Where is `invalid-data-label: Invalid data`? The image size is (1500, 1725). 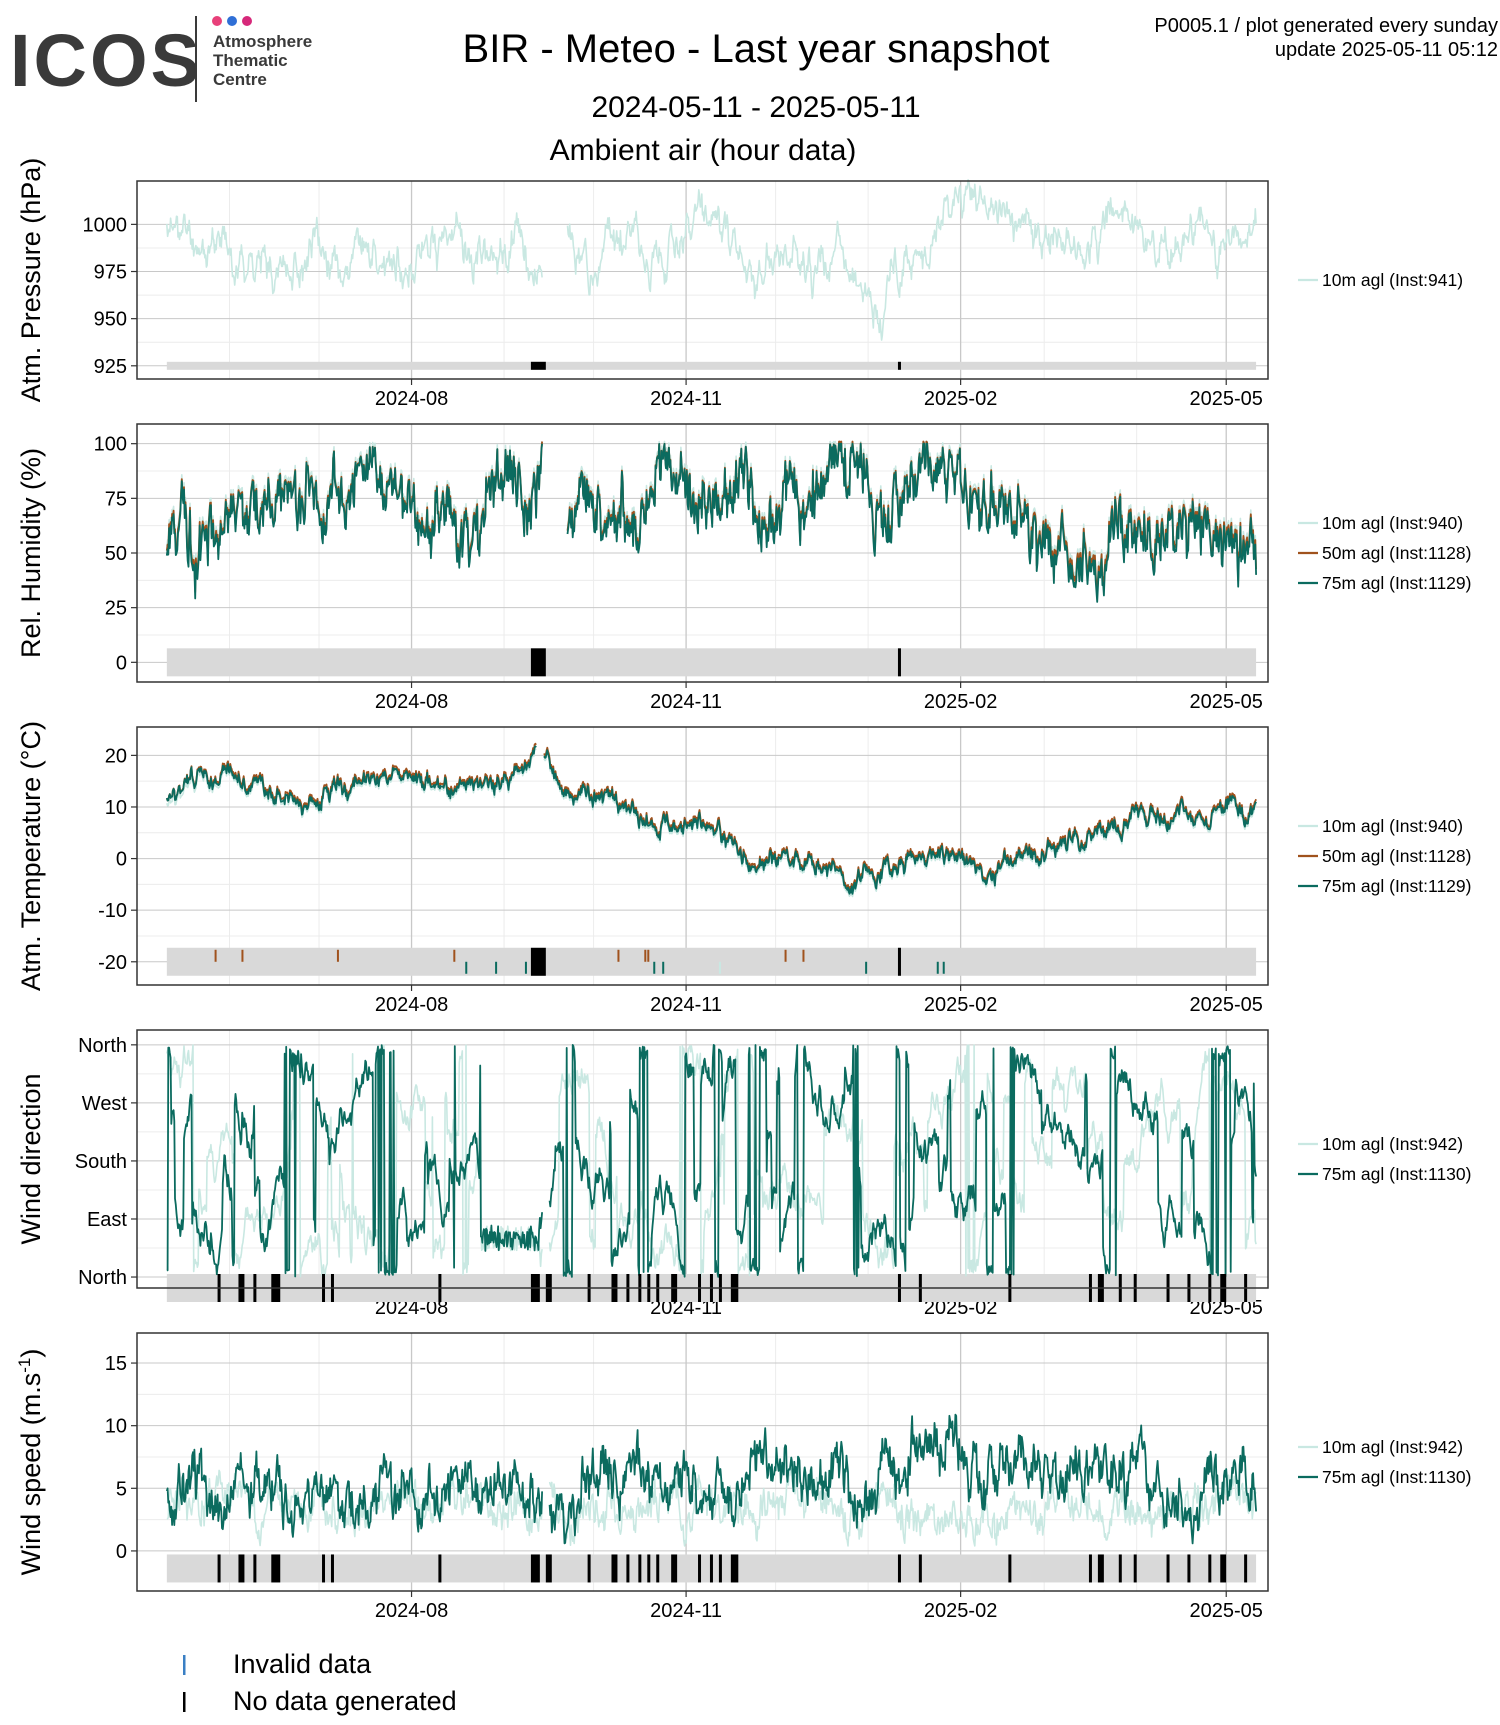 invalid-data-label: Invalid data is located at coordinates (302, 1664).